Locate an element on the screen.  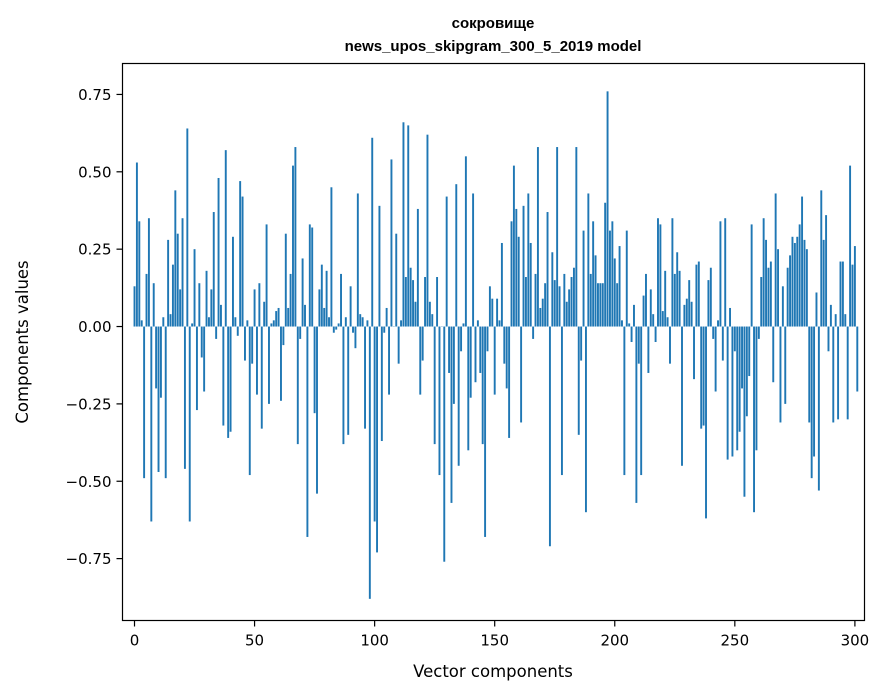
x-axis-label: Vector components is located at coordinates (493, 671).